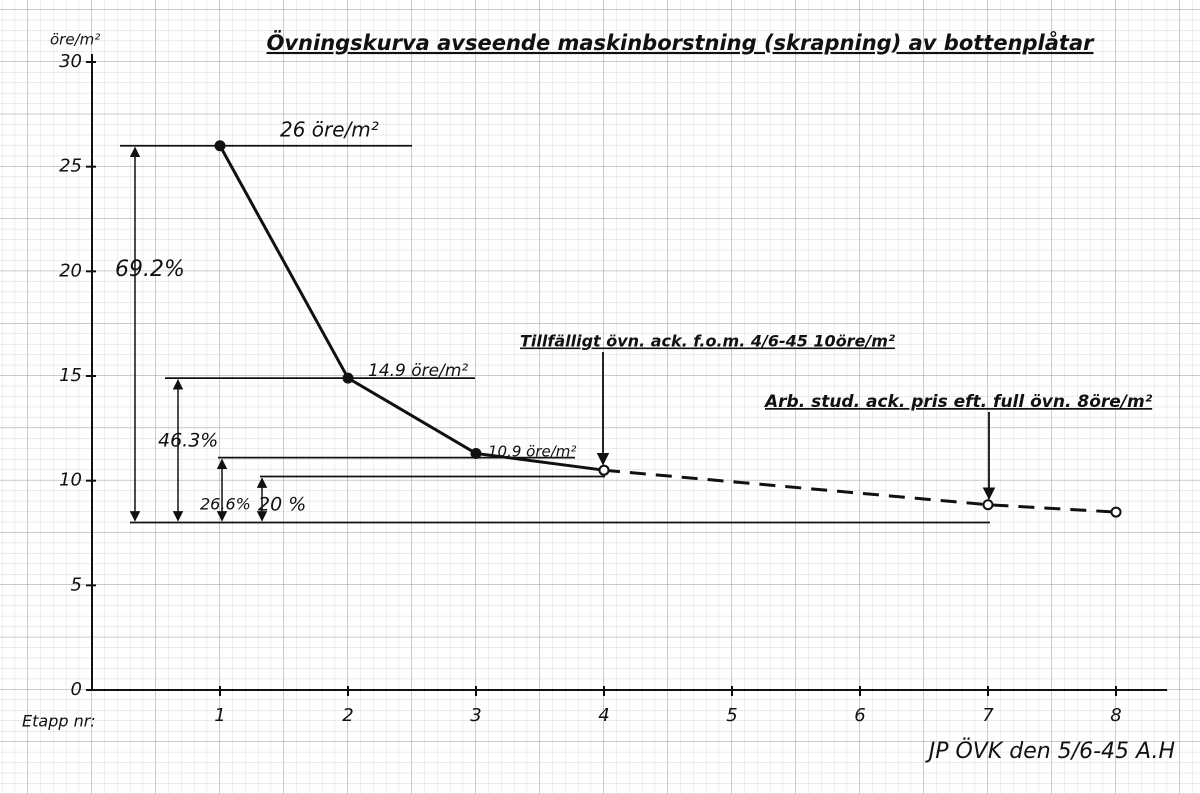 This screenshot has height=794, width=1200. What do you see at coordinates (76, 689) in the screenshot?
I see `y-tick-label: 0` at bounding box center [76, 689].